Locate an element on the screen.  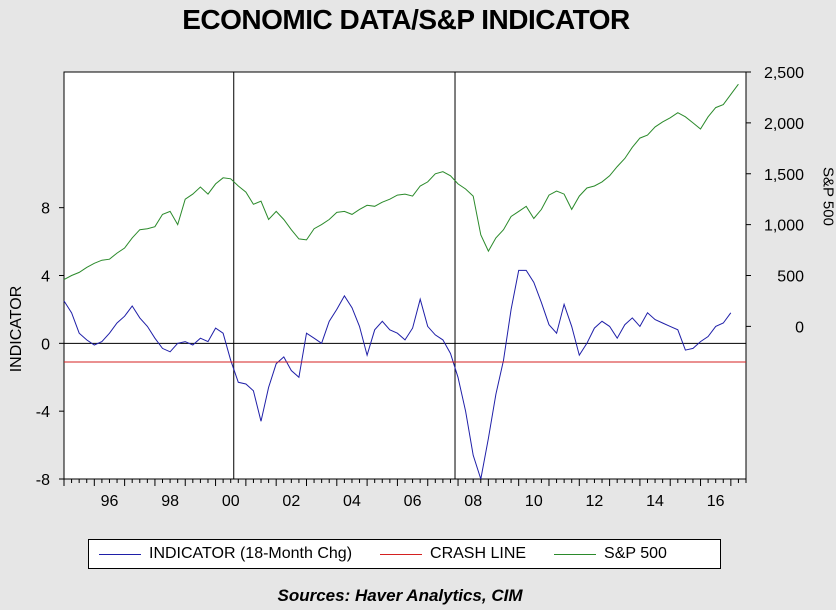
y-right-tick-label: 2,000 is located at coordinates (784, 124).